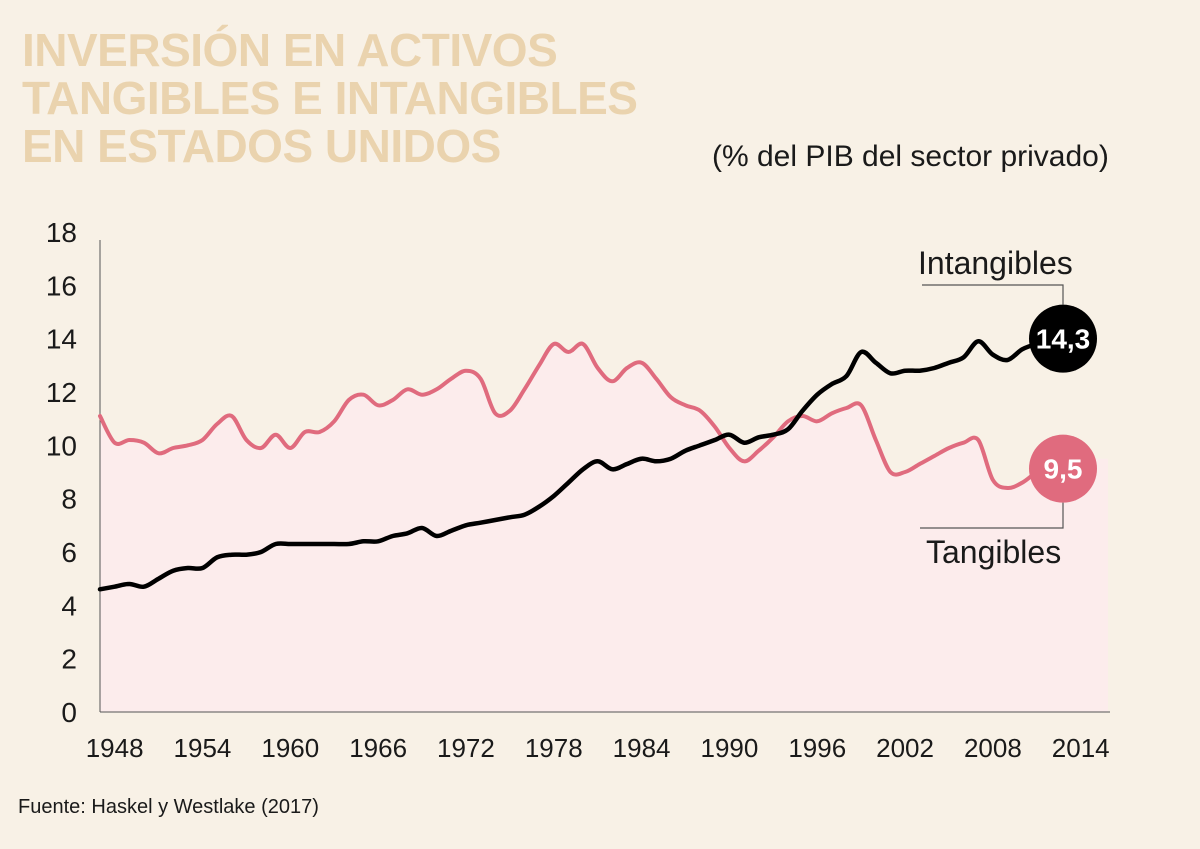  I want to click on x-tick-label: 1960, so click(290, 748).